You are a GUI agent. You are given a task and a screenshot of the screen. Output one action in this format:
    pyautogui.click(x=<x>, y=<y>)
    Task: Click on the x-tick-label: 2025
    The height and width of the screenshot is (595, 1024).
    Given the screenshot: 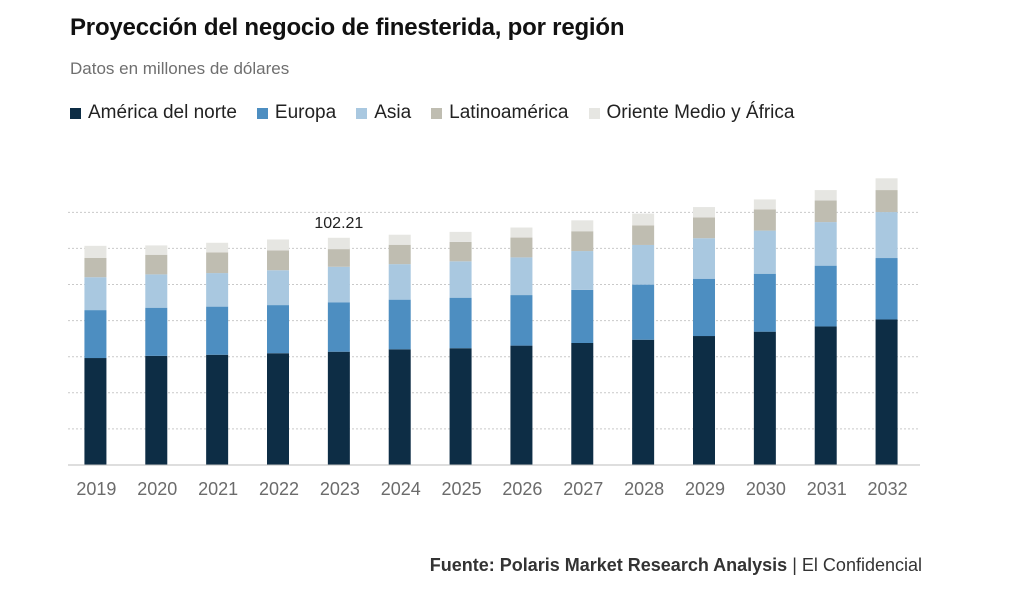 What is the action you would take?
    pyautogui.click(x=462, y=489)
    